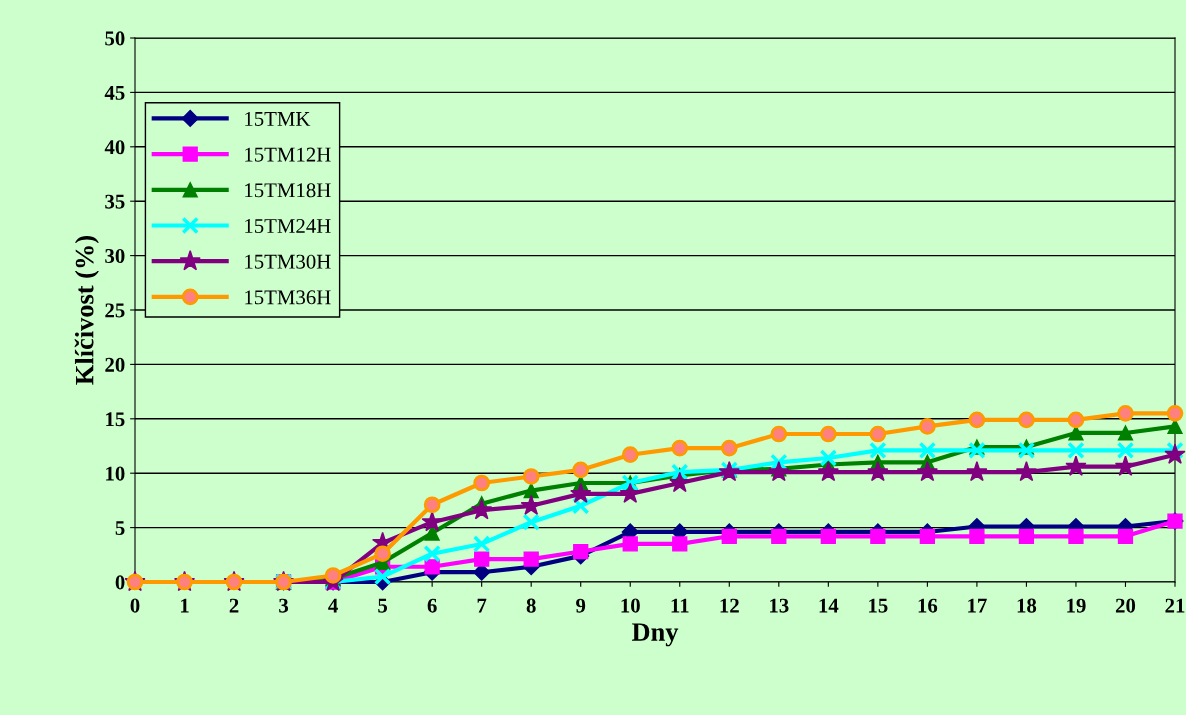 The image size is (1186, 715). I want to click on x-tick-label: 8, so click(531, 605).